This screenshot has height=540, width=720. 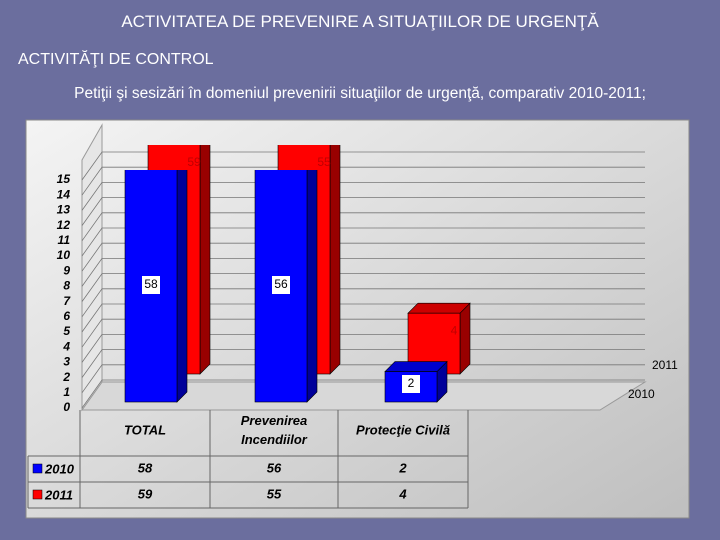 What do you see at coordinates (66, 407) in the screenshot?
I see `y-tick-label: 0` at bounding box center [66, 407].